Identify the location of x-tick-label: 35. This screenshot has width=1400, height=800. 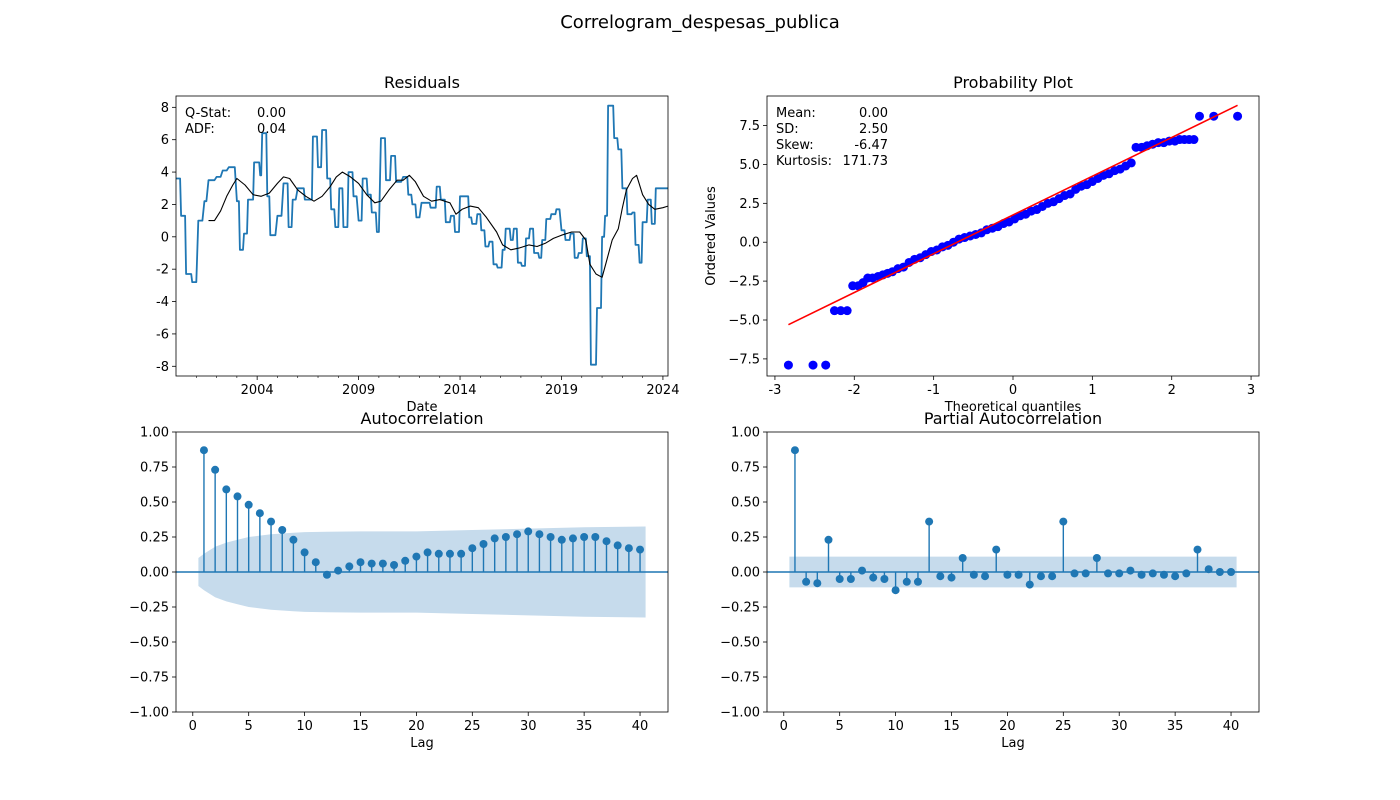
(584, 726).